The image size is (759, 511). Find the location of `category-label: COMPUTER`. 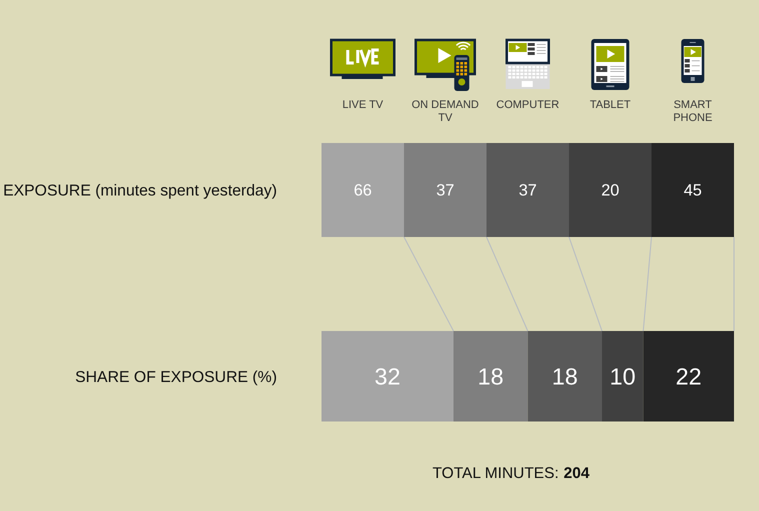

category-label: COMPUTER is located at coordinates (528, 105).